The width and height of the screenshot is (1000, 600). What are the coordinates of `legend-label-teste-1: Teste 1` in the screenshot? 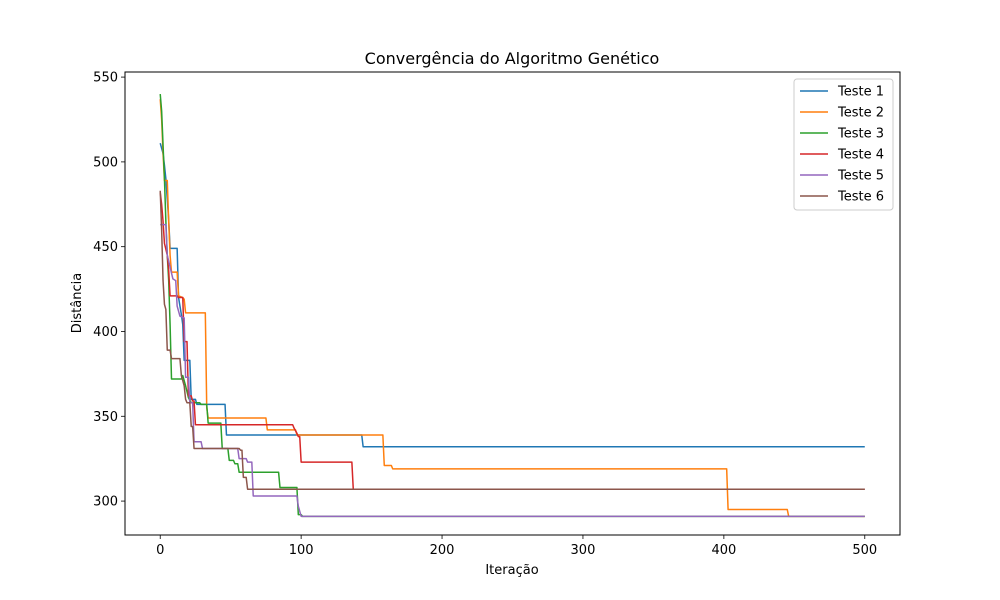 It's located at (860, 92).